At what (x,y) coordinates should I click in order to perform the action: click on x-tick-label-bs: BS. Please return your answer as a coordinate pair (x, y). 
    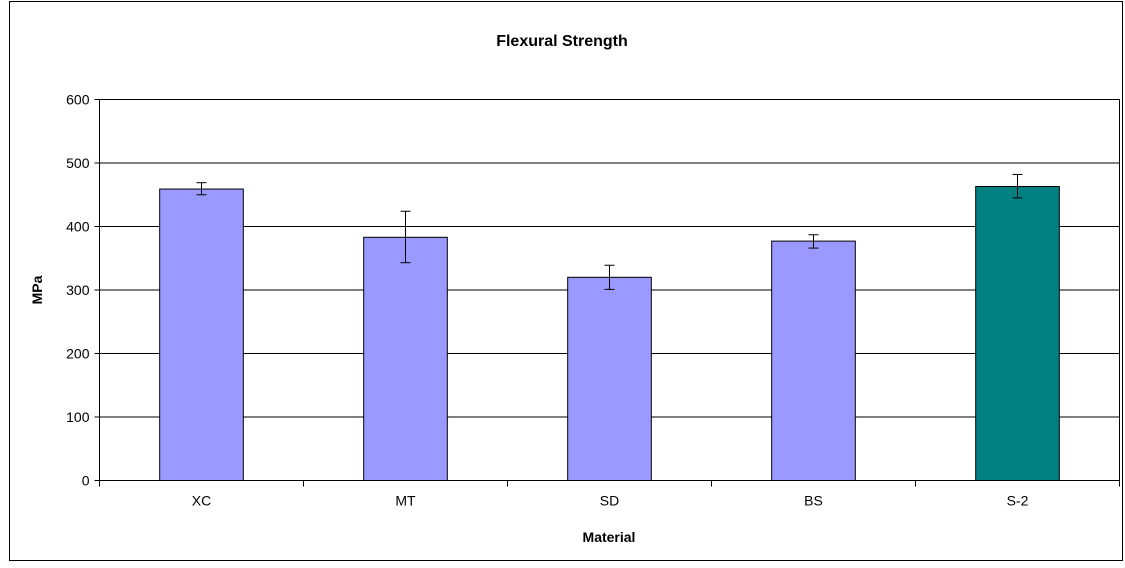
    Looking at the image, I should click on (813, 501).